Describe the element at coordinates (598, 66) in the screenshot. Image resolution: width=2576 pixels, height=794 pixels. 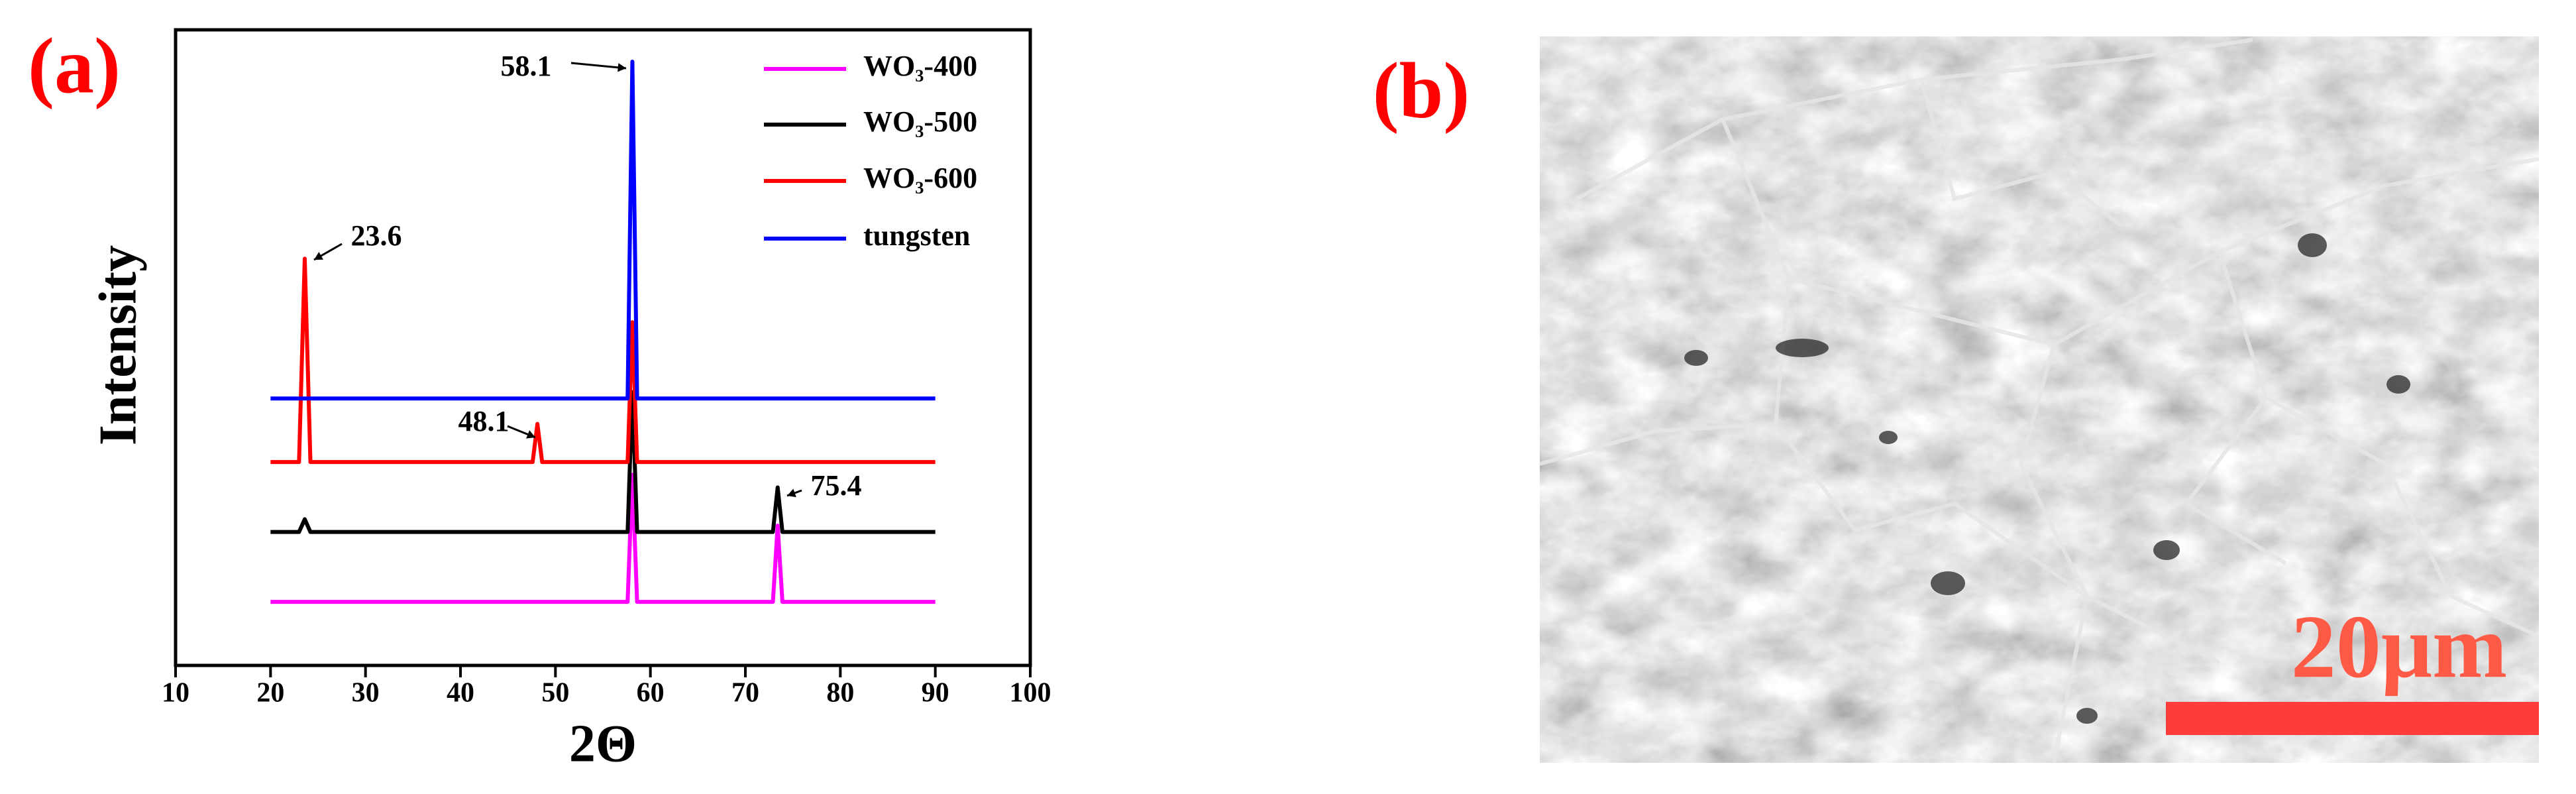
I see `annotation-arrow` at that location.